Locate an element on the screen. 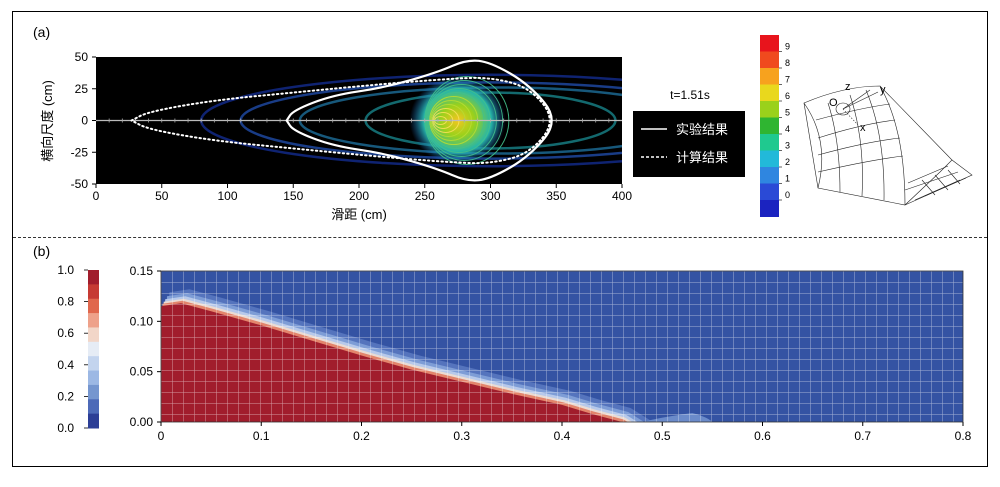 The image size is (1000, 487). x-tick-label: 300 is located at coordinates (490, 196).